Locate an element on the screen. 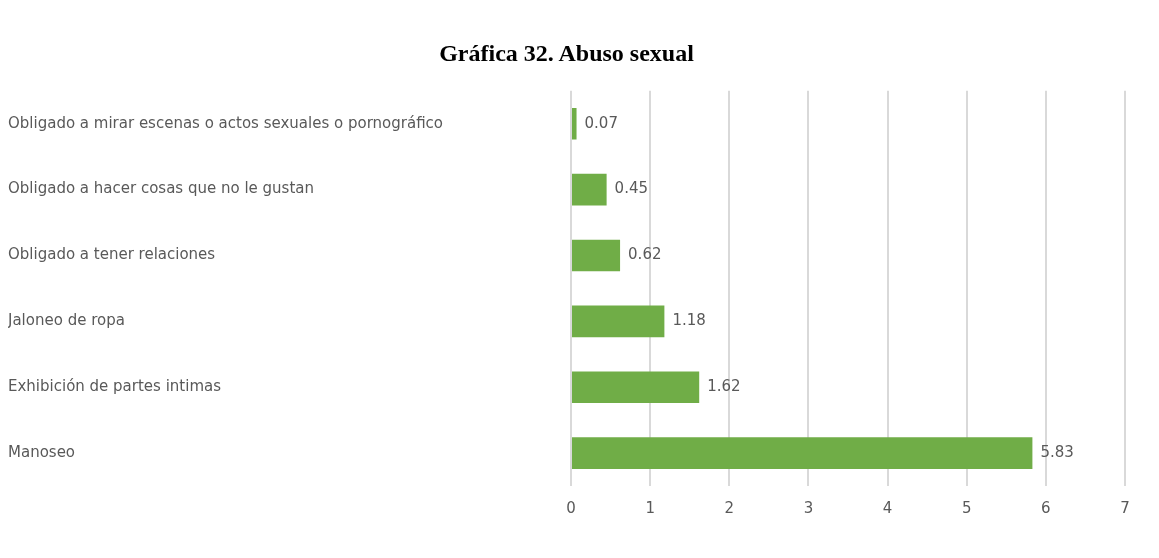 The width and height of the screenshot is (1159, 558). y-tick-label: Jaloneo de ropa is located at coordinates (66, 320).